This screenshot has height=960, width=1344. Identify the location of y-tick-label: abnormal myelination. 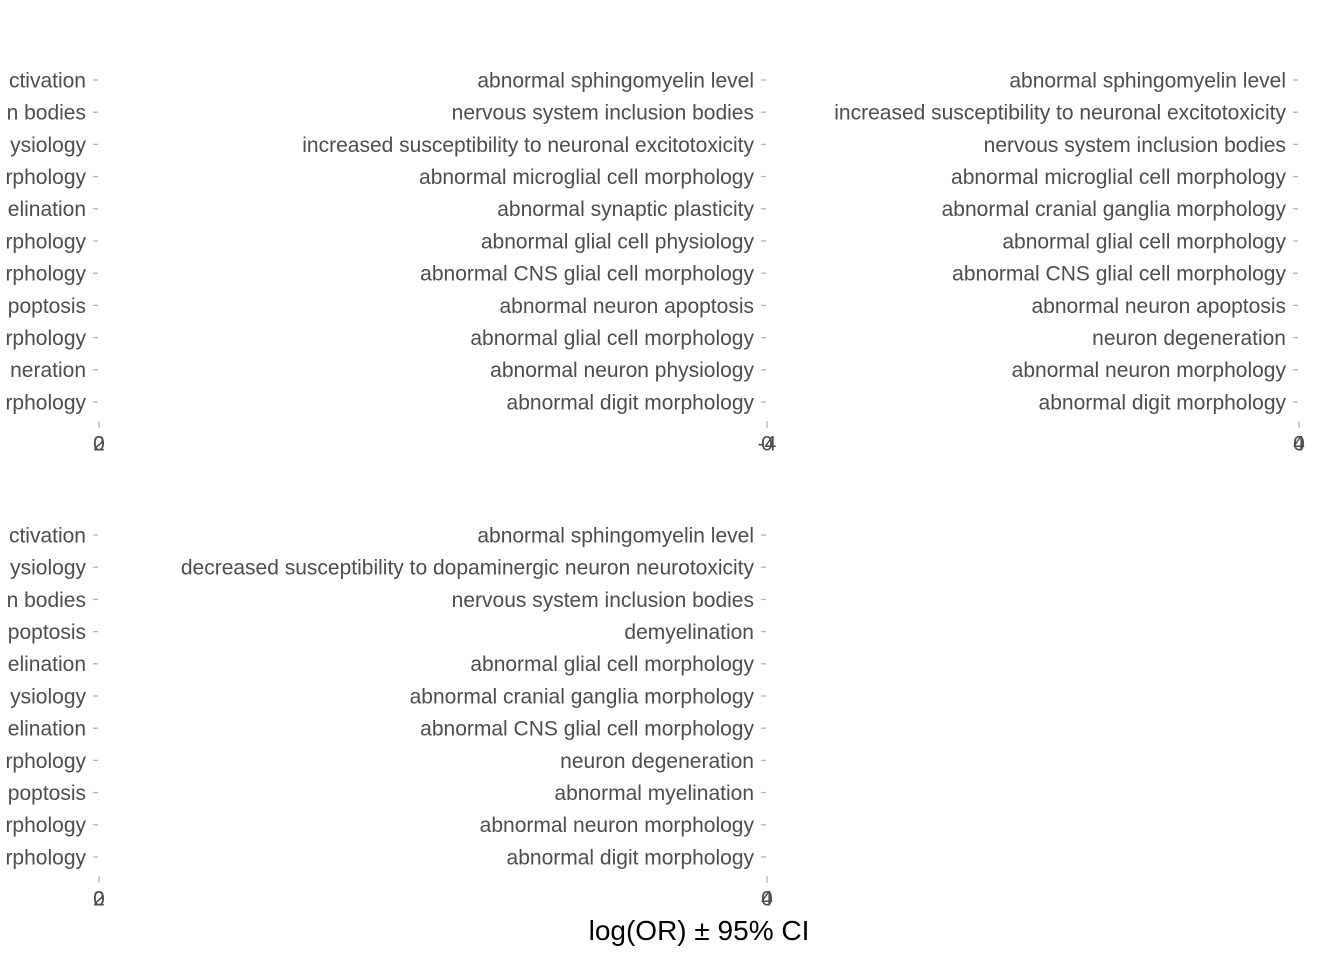
(654, 793).